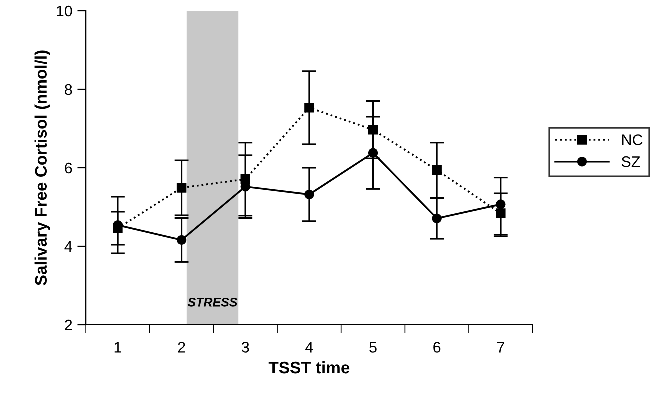  What do you see at coordinates (68, 90) in the screenshot?
I see `y-tick-label: 8` at bounding box center [68, 90].